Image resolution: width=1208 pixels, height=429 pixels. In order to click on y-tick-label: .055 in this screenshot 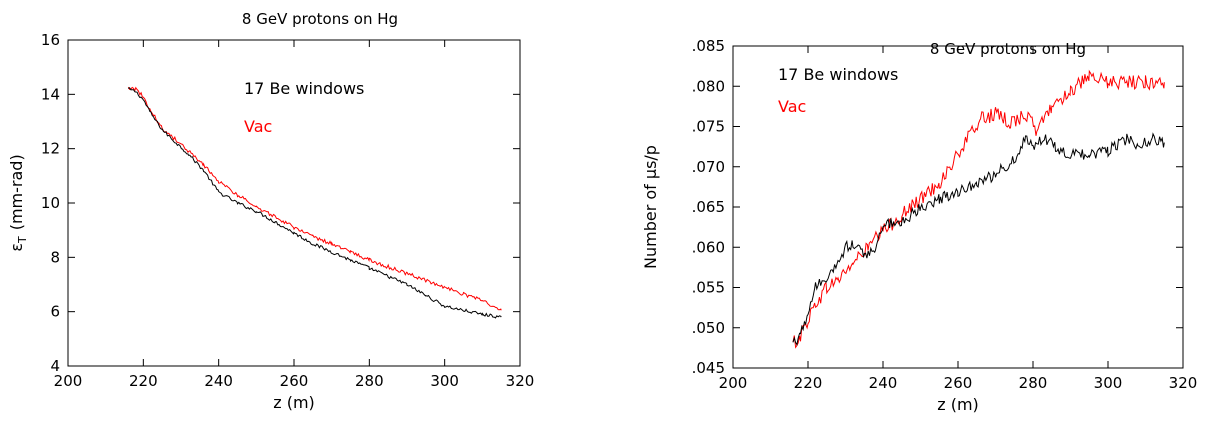, I will do `click(708, 288)`.